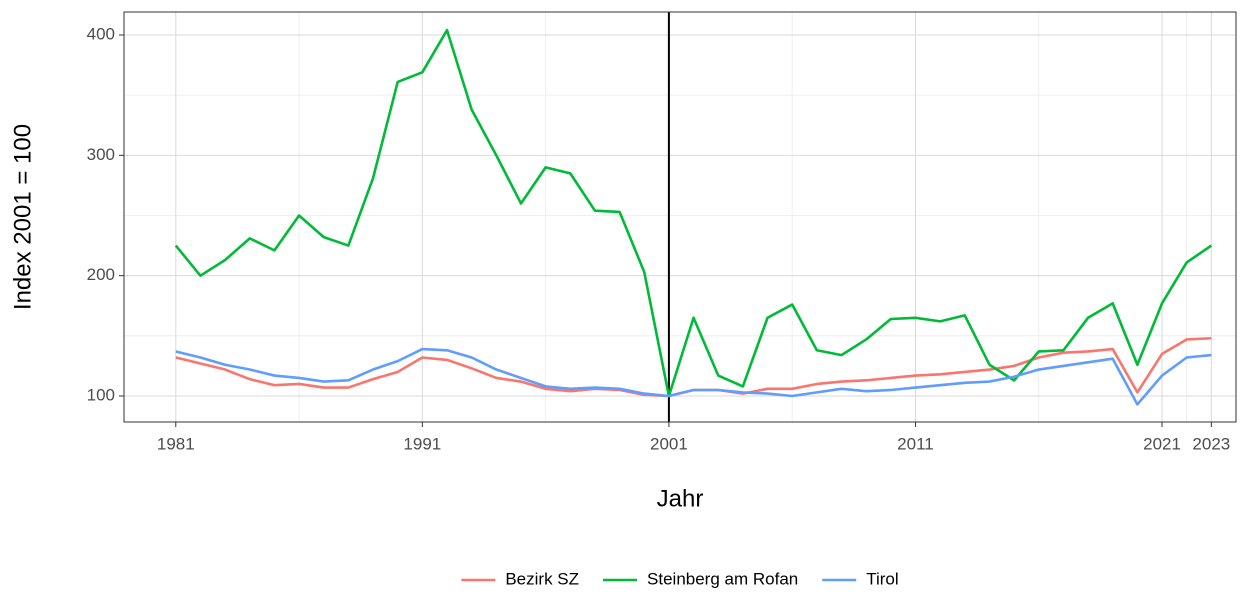  What do you see at coordinates (101, 154) in the screenshot?
I see `y-tick-label: 300` at bounding box center [101, 154].